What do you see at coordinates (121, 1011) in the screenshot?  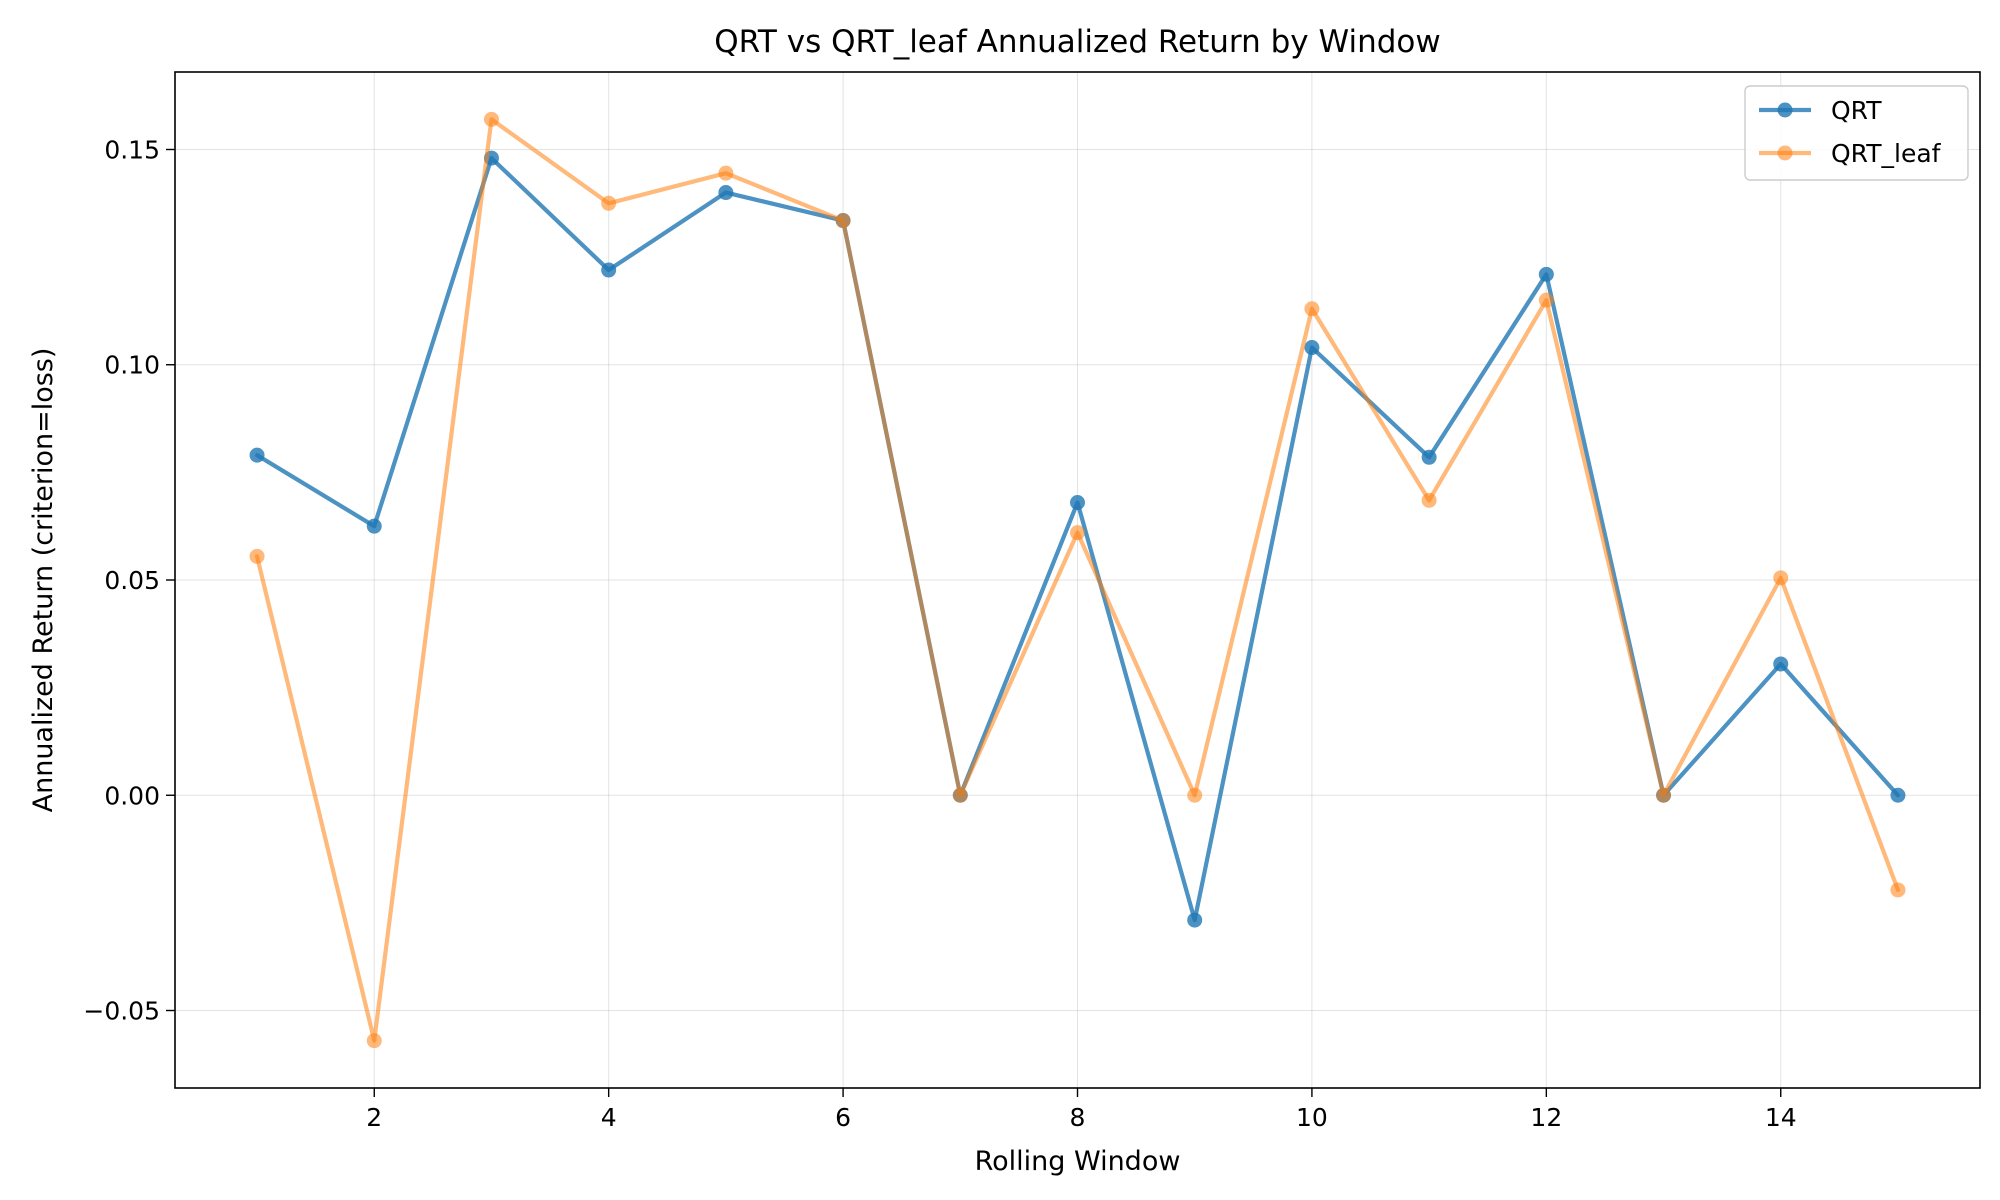 I see `y-tick-label: −0.05` at bounding box center [121, 1011].